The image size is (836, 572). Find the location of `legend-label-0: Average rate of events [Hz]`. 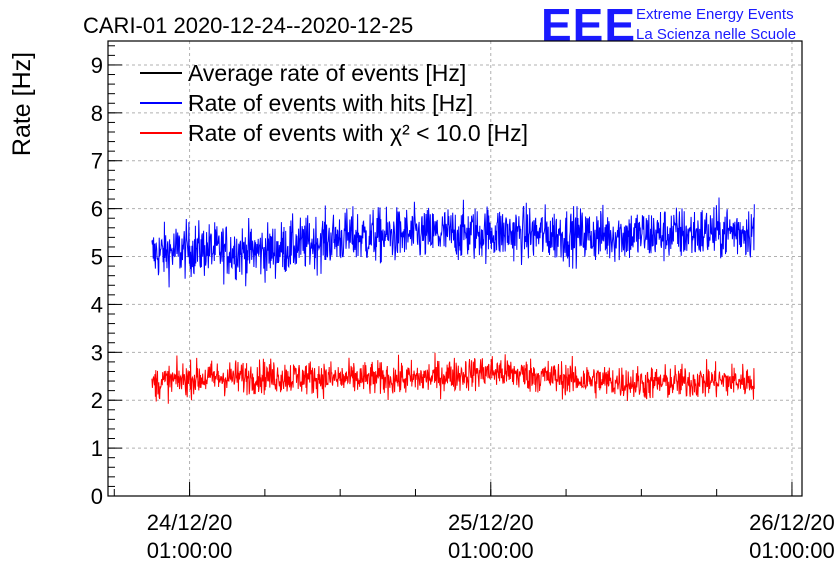

legend-label-0: Average rate of events [Hz] is located at coordinates (327, 73).